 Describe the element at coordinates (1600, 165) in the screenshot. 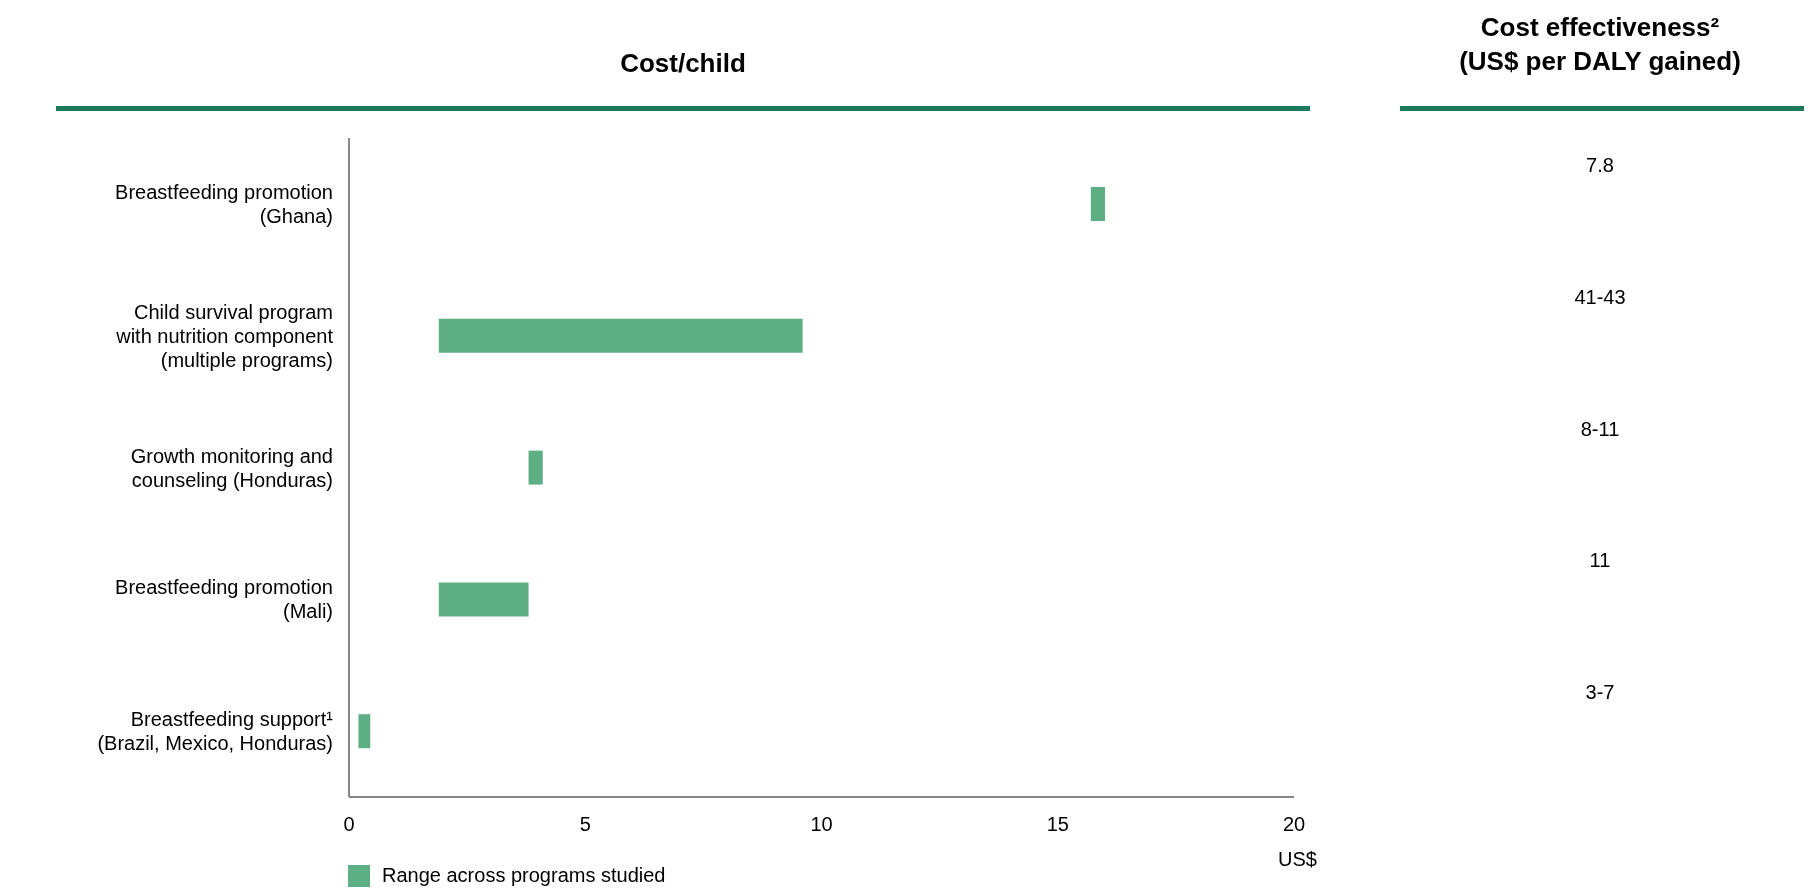

I see `text: 7.8` at that location.